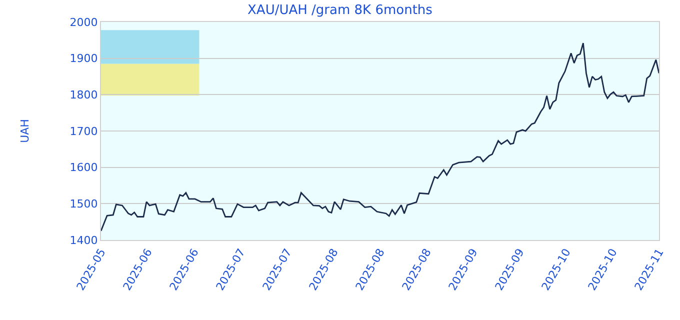 This screenshot has height=320, width=680. Describe the element at coordinates (84, 240) in the screenshot. I see `y-tick-label: 1400` at that location.